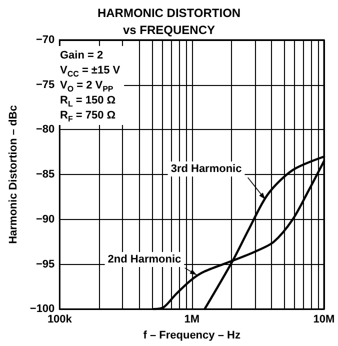  I want to click on x-tick-label: 10M, so click(324, 320).